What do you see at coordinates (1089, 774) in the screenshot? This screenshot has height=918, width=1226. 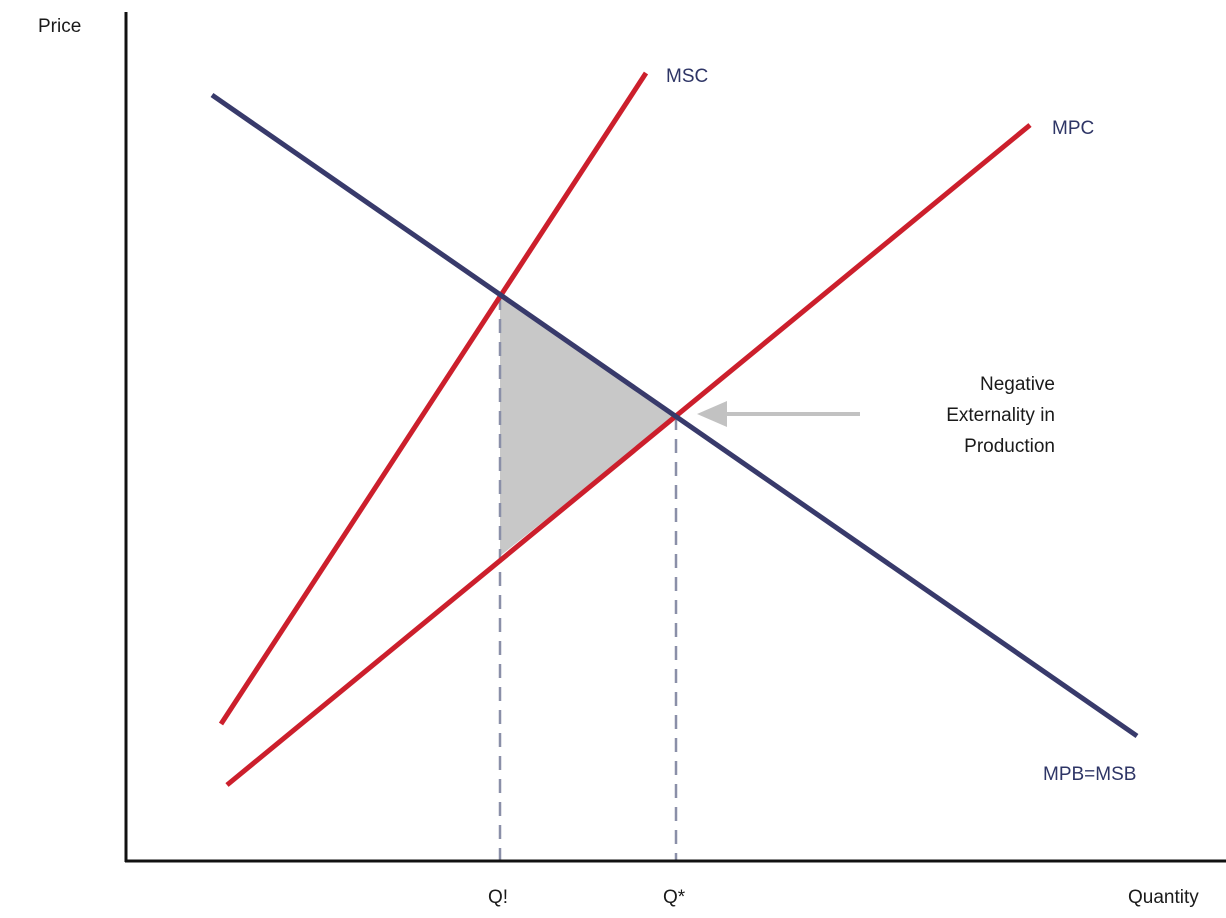 I see `demand-label: MPB=MSB` at bounding box center [1089, 774].